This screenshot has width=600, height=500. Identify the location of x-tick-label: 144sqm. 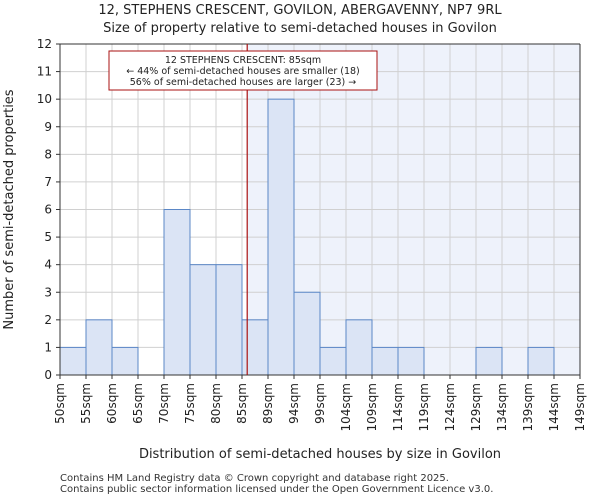
(554, 407).